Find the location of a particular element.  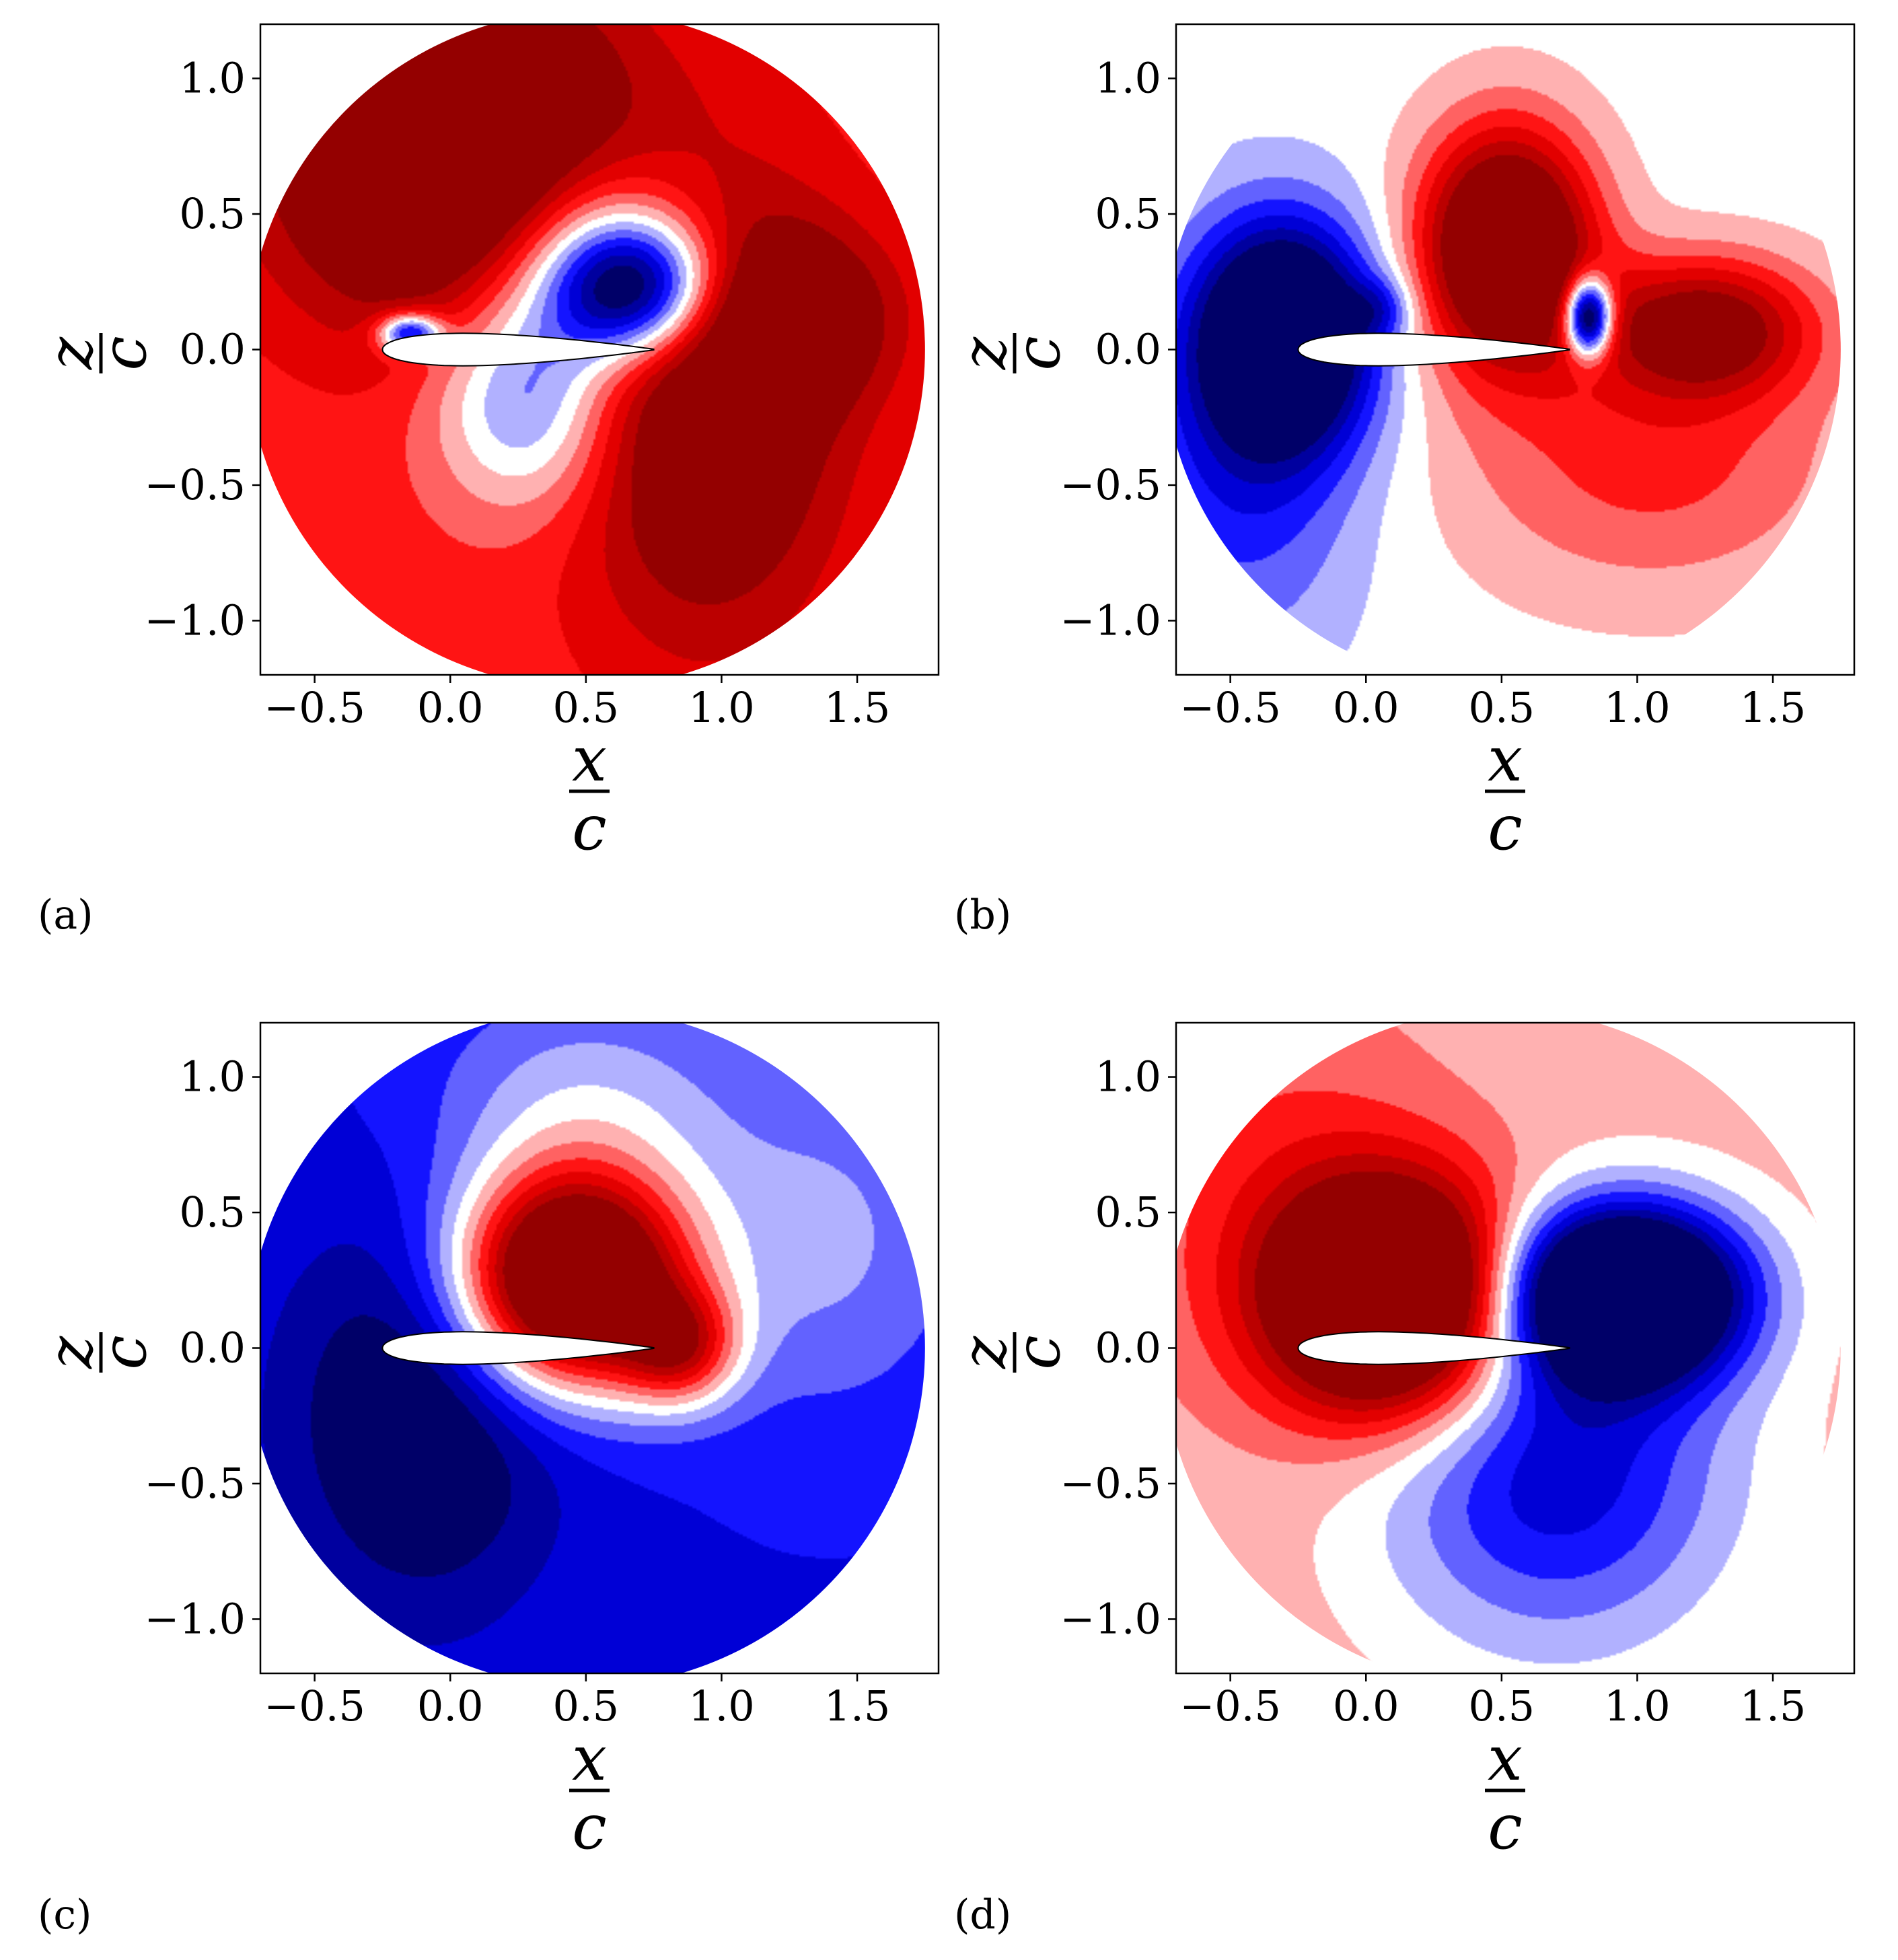

panel-label: (d) is located at coordinates (982, 1914).